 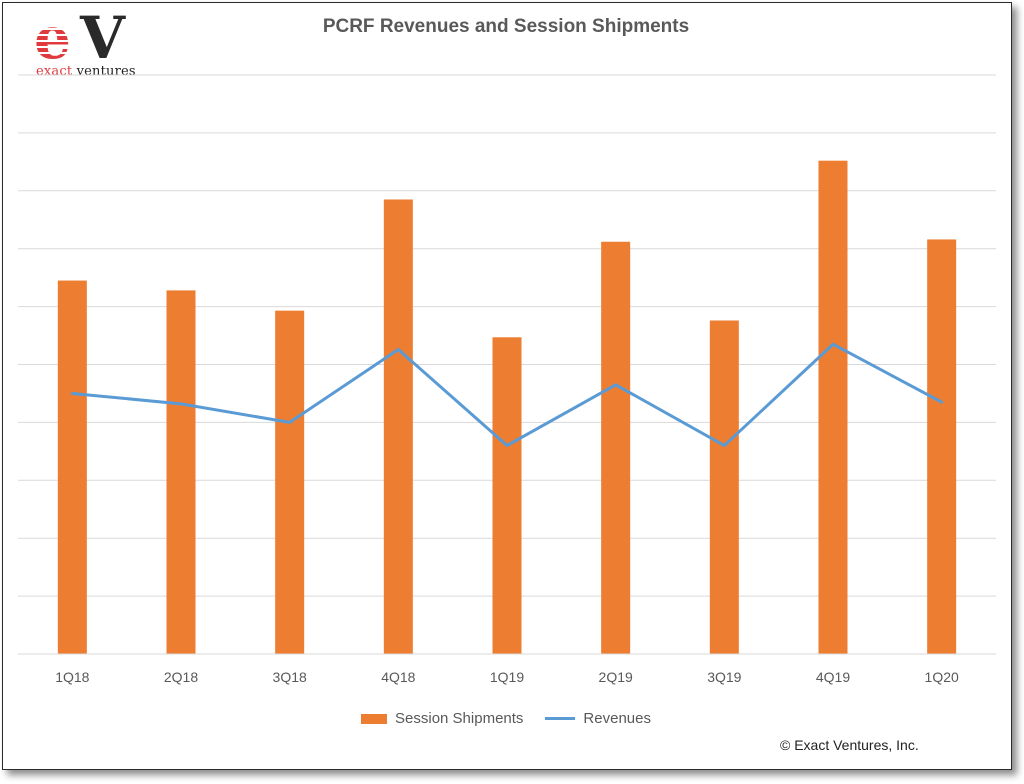 I want to click on legend-label-session-shipments: Session Shipments, so click(x=459, y=718).